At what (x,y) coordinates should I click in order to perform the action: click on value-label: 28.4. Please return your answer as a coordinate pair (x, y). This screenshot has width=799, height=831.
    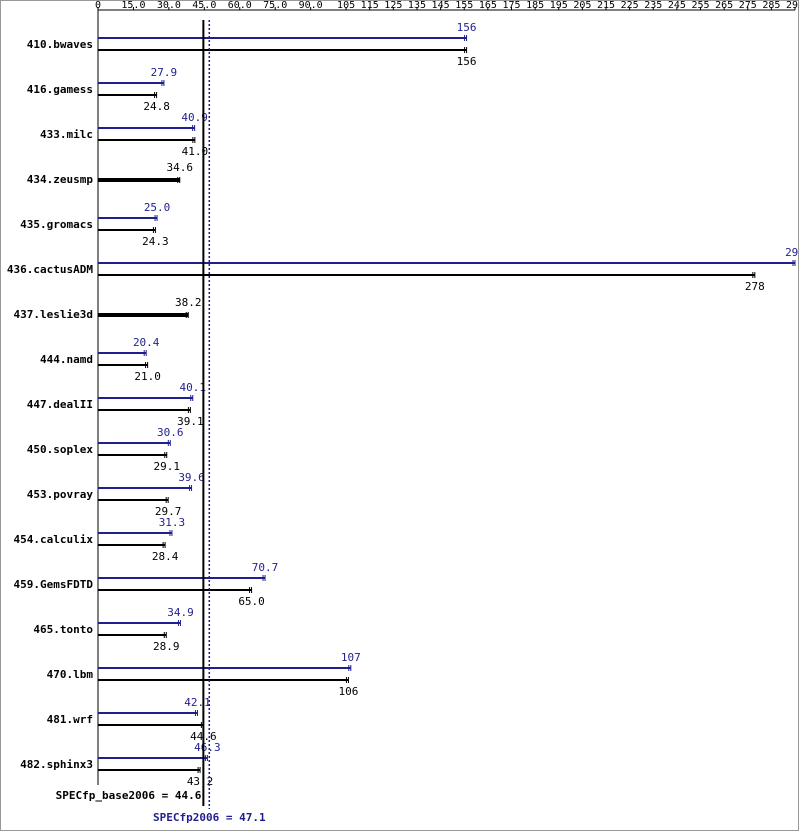
    Looking at the image, I should click on (165, 556).